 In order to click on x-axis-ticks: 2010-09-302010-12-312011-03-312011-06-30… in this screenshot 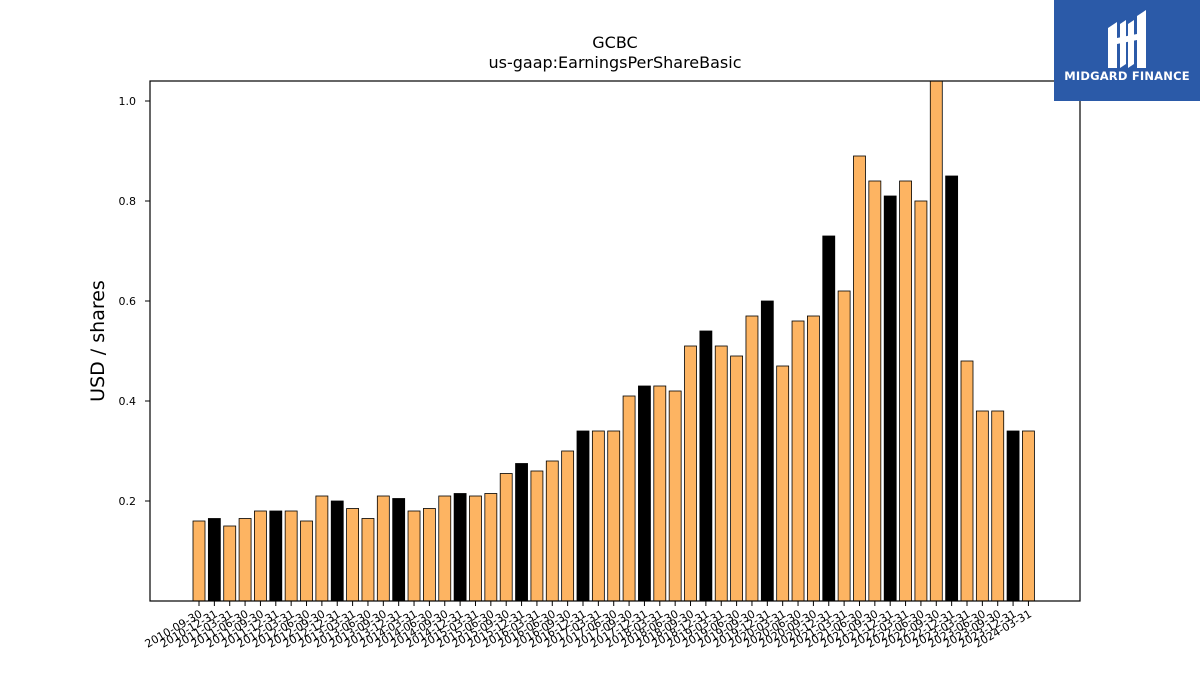, I will do `click(588, 626)`.